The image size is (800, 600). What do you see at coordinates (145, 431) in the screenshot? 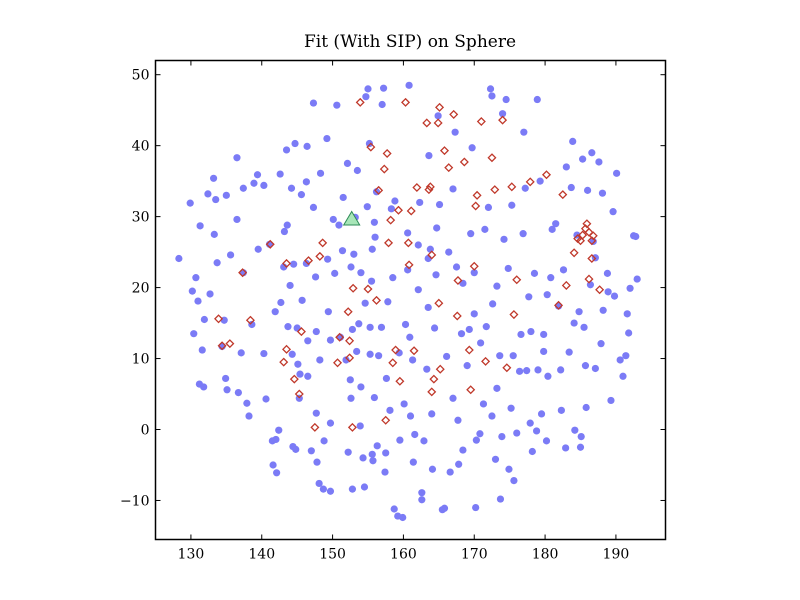
I see `y-tick-label: 0` at bounding box center [145, 431].